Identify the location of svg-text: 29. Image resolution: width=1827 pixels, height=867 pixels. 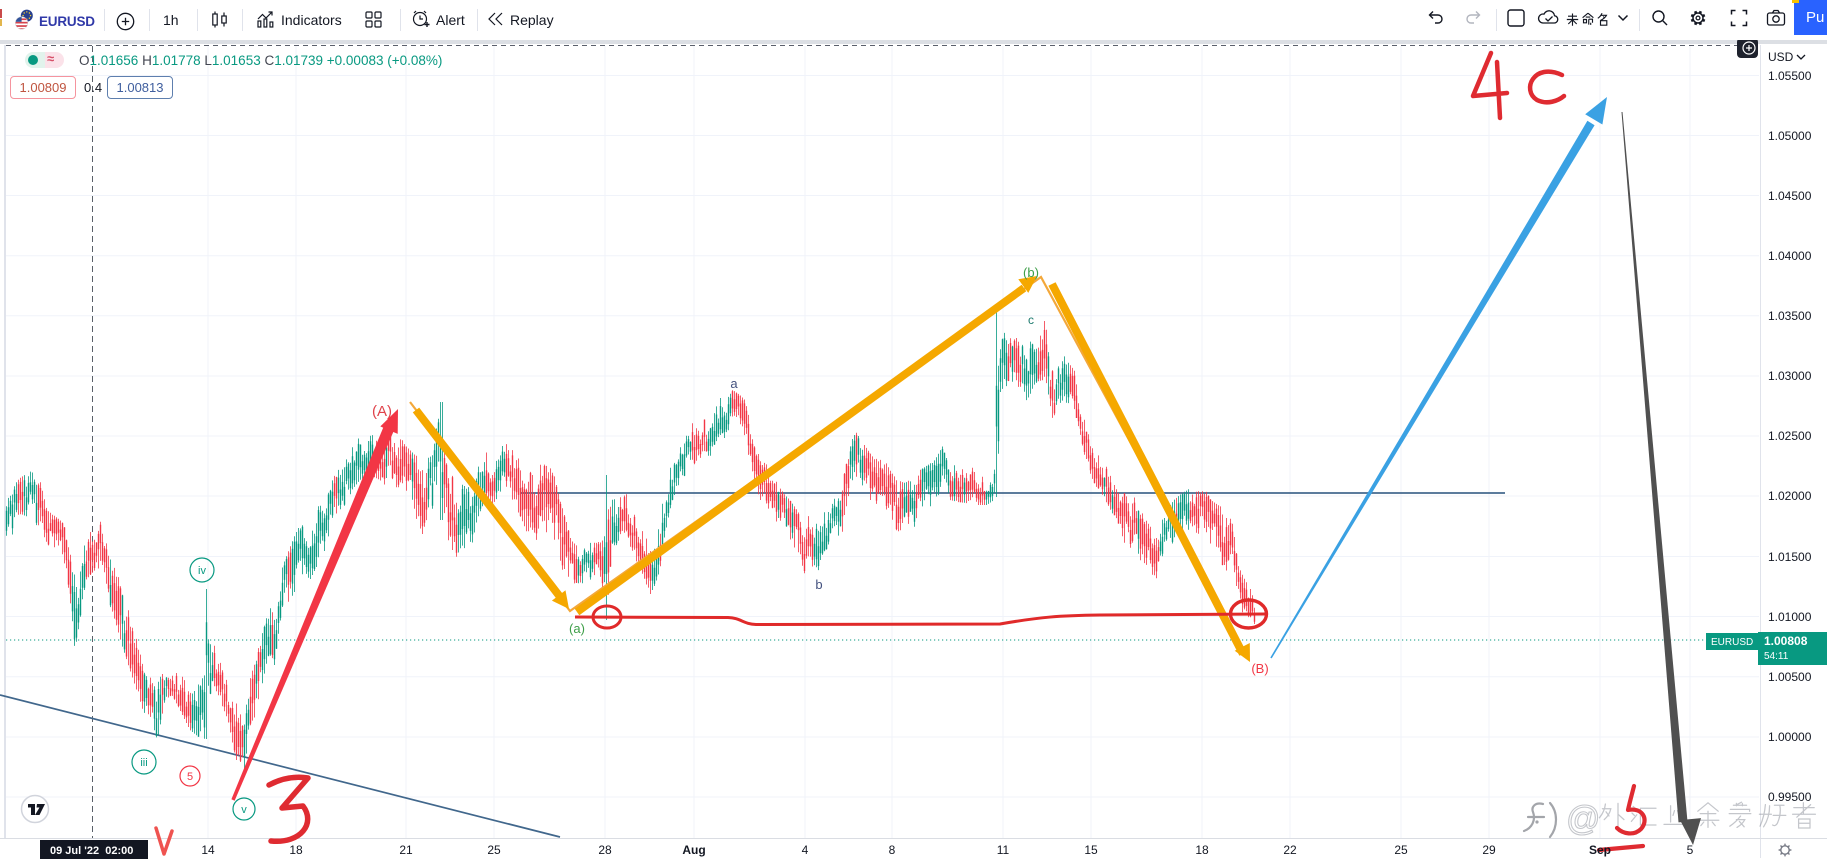
(1489, 850).